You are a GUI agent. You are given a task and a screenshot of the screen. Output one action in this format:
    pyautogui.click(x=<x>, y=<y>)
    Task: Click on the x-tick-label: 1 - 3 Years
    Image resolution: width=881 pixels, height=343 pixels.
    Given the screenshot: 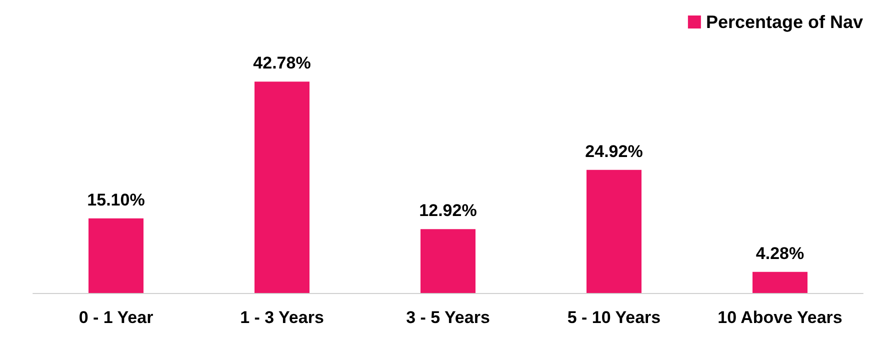 What is the action you would take?
    pyautogui.click(x=282, y=317)
    